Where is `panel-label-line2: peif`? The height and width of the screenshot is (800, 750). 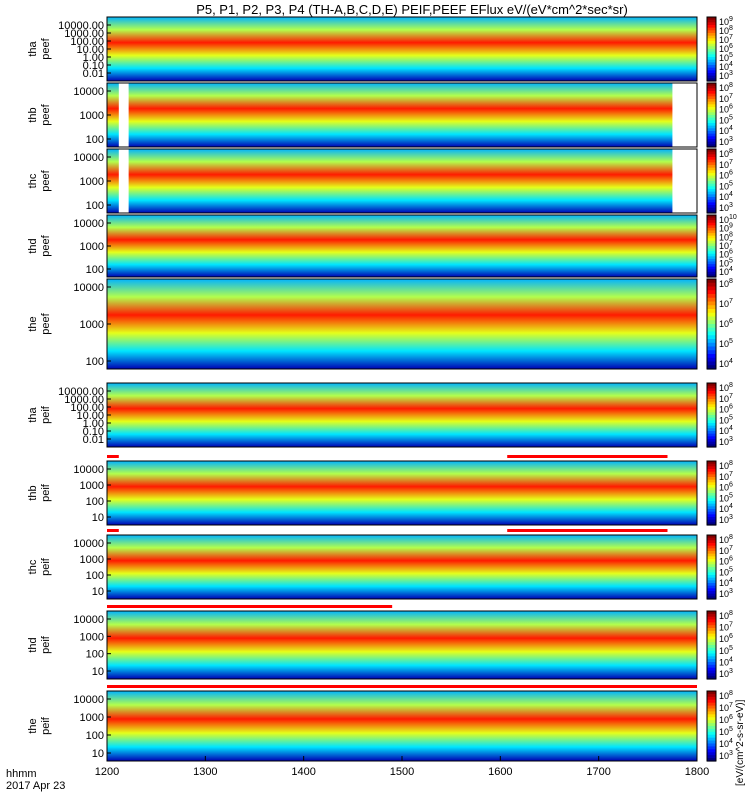
panel-label-line2: peif is located at coordinates (46, 492).